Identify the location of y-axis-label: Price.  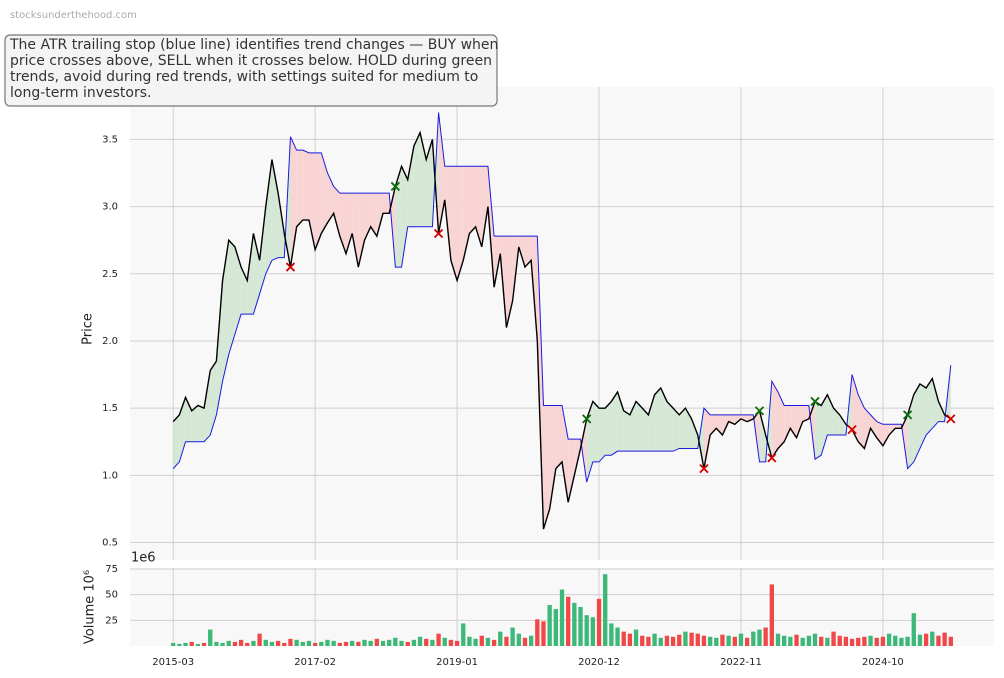
(88, 329).